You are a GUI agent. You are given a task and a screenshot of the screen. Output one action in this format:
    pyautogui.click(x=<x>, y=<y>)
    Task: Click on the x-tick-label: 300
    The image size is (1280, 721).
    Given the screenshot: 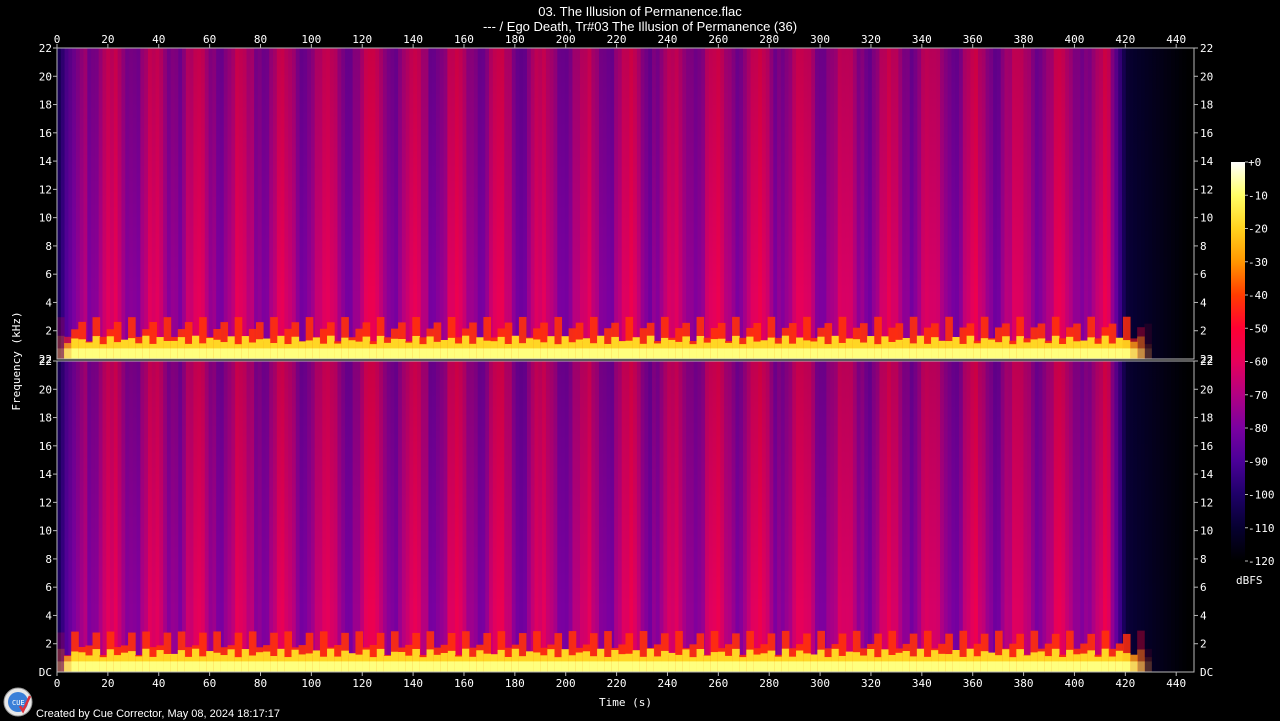 What is the action you would take?
    pyautogui.click(x=820, y=39)
    